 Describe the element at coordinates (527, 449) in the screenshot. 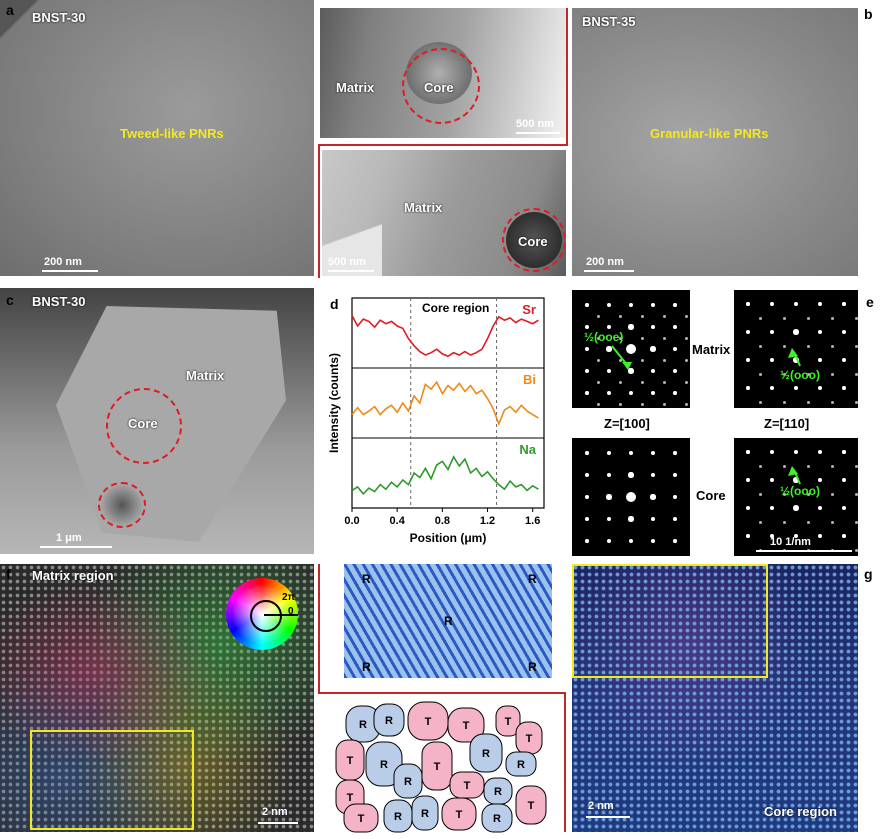

I see `series-label-na: Na` at that location.